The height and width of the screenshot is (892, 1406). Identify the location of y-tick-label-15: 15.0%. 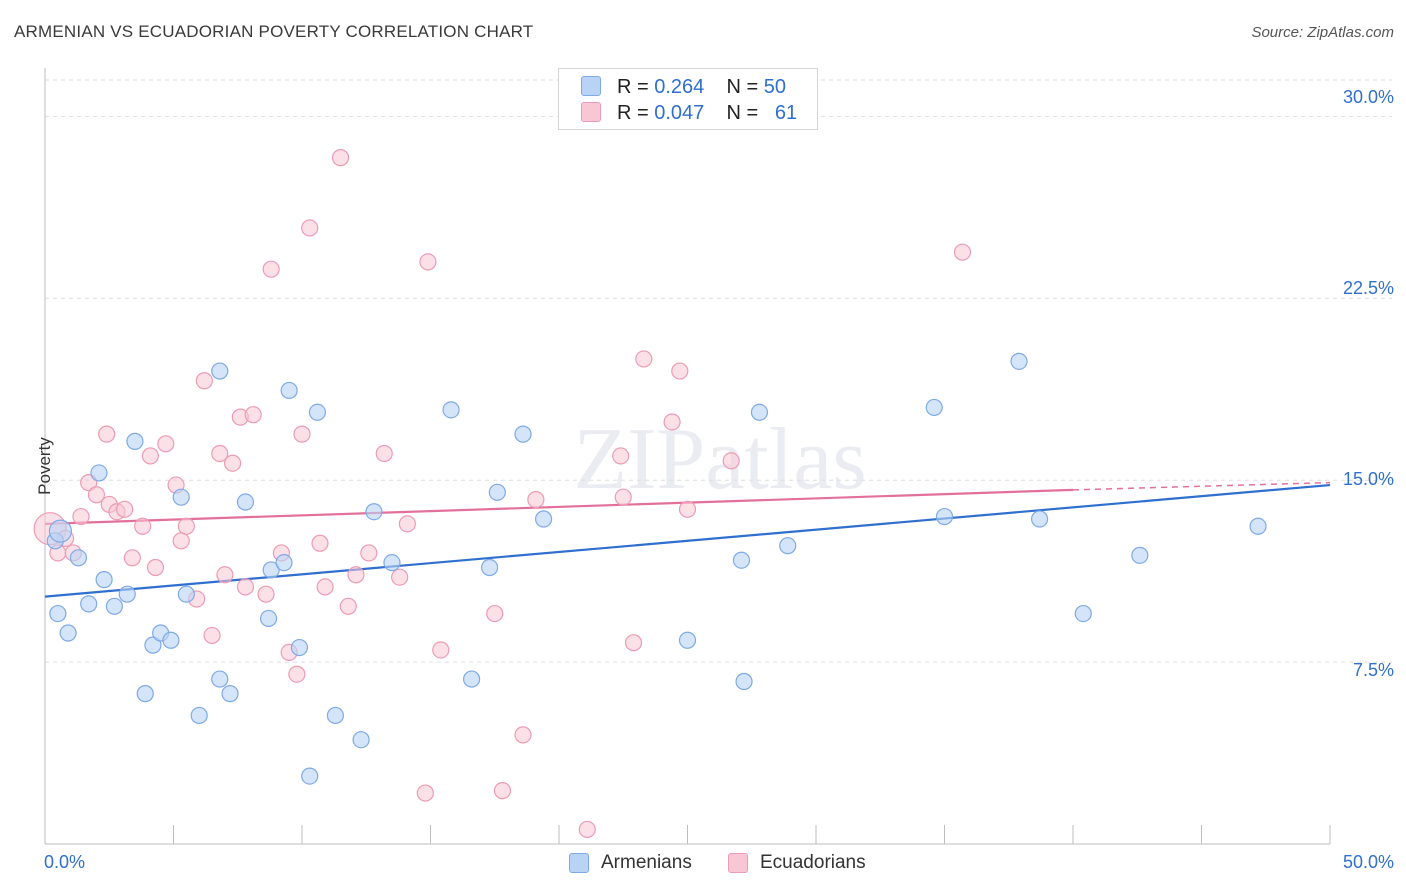
(1368, 479).